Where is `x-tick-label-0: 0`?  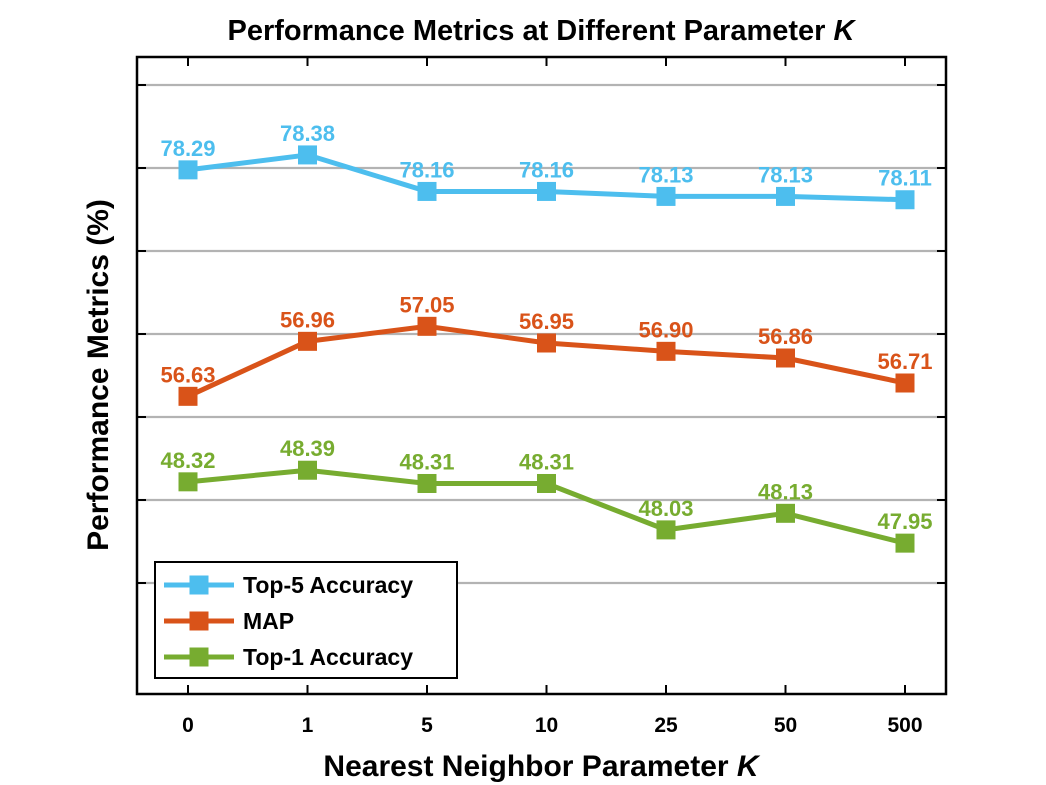
x-tick-label-0: 0 is located at coordinates (188, 725).